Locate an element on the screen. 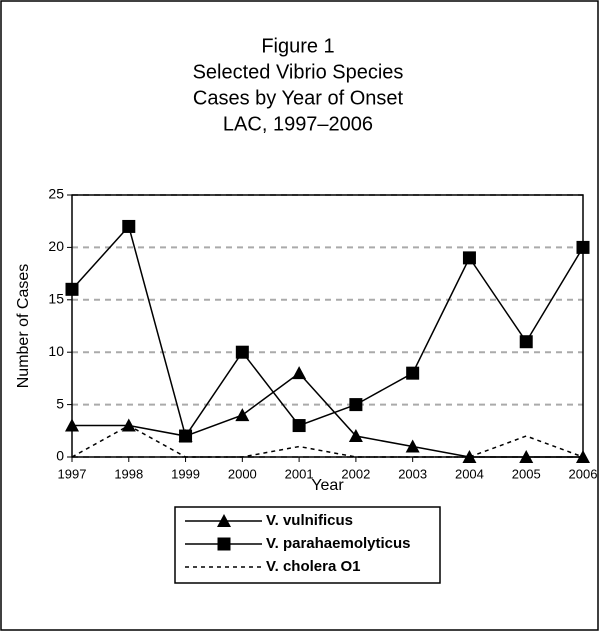  x-tick-label: 2000 is located at coordinates (242, 473).